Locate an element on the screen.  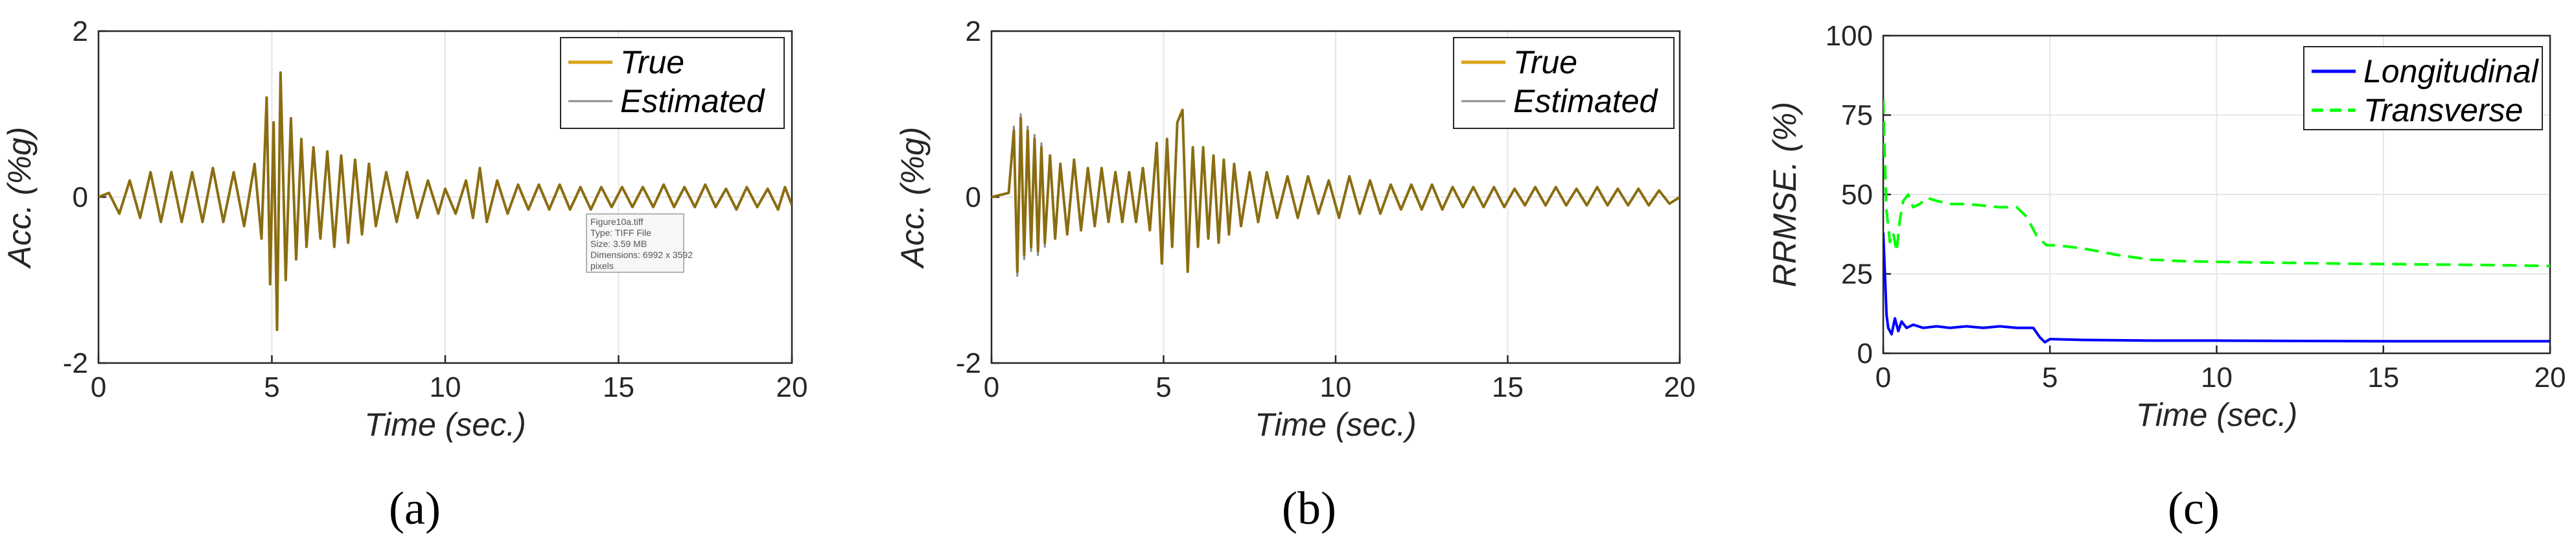
panel-caption: (b) is located at coordinates (1309, 508).